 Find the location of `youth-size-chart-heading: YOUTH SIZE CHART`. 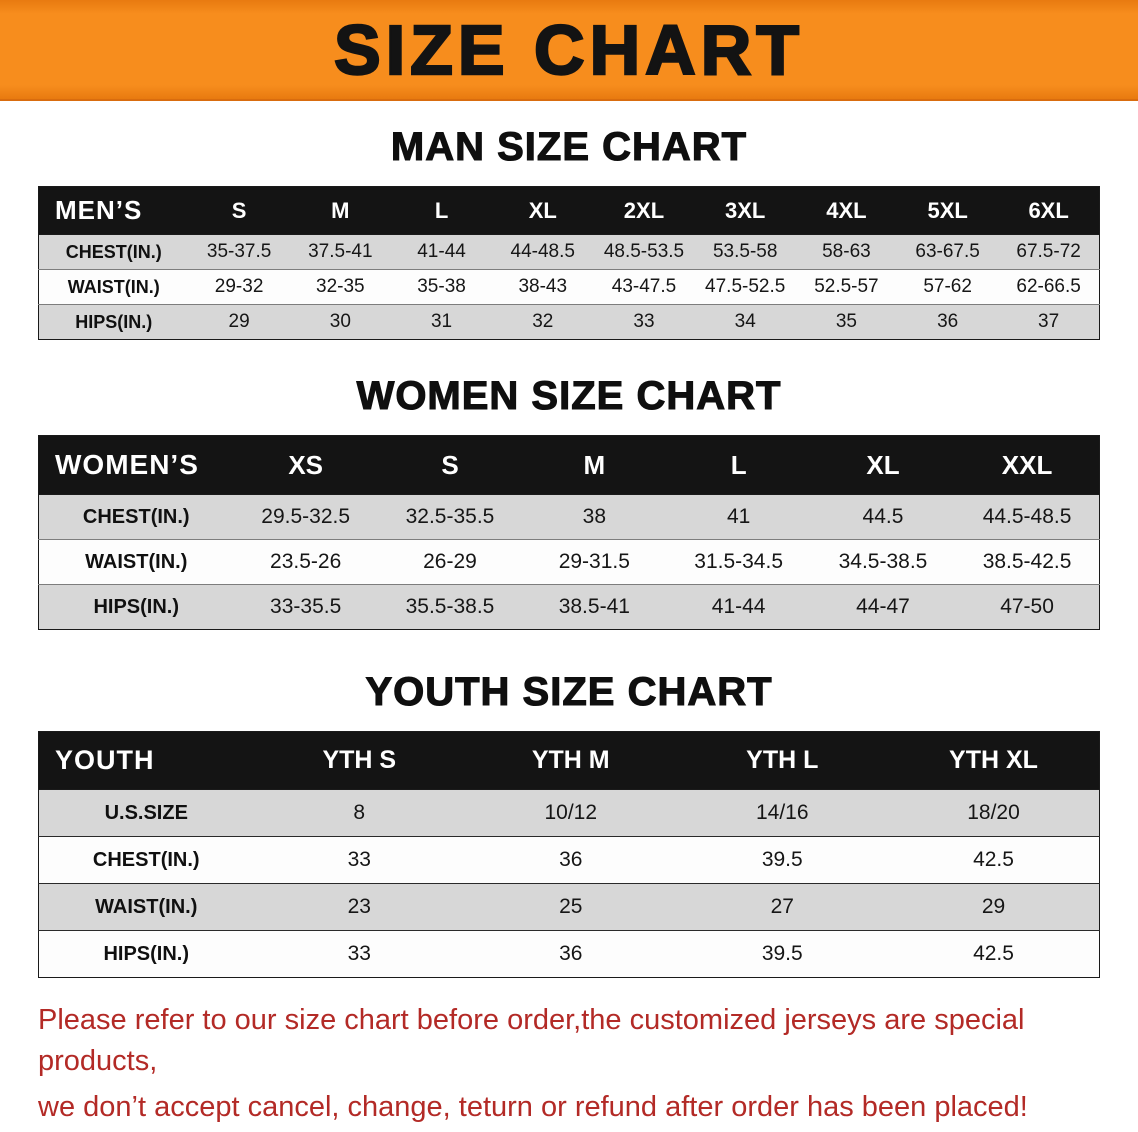

youth-size-chart-heading: YOUTH SIZE CHART is located at coordinates (569, 691).